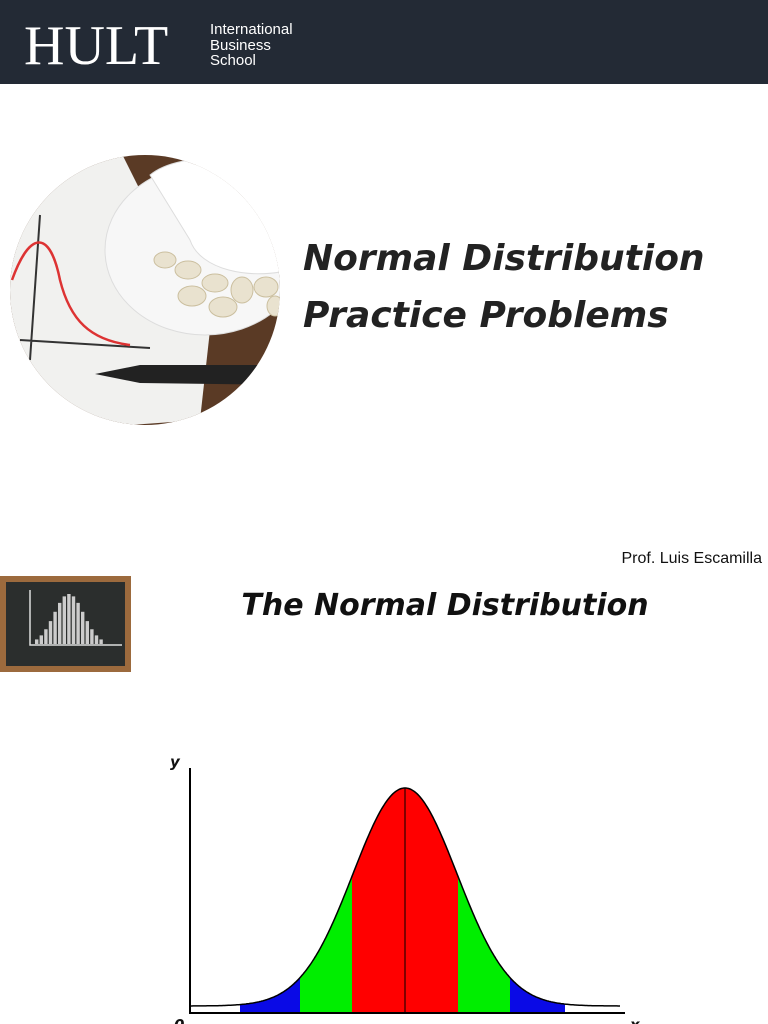 The image size is (768, 1024). I want to click on logo-sub: International, so click(251, 29).